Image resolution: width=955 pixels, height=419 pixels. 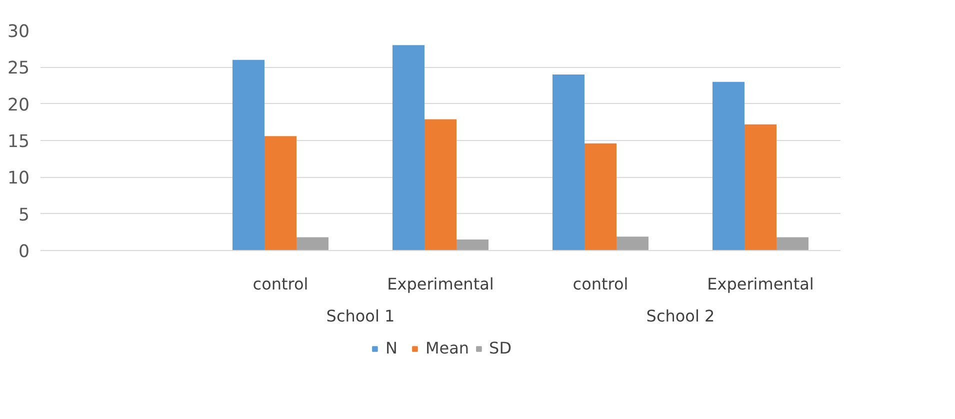 What do you see at coordinates (18, 68) in the screenshot?
I see `y-tick-label: 25` at bounding box center [18, 68].